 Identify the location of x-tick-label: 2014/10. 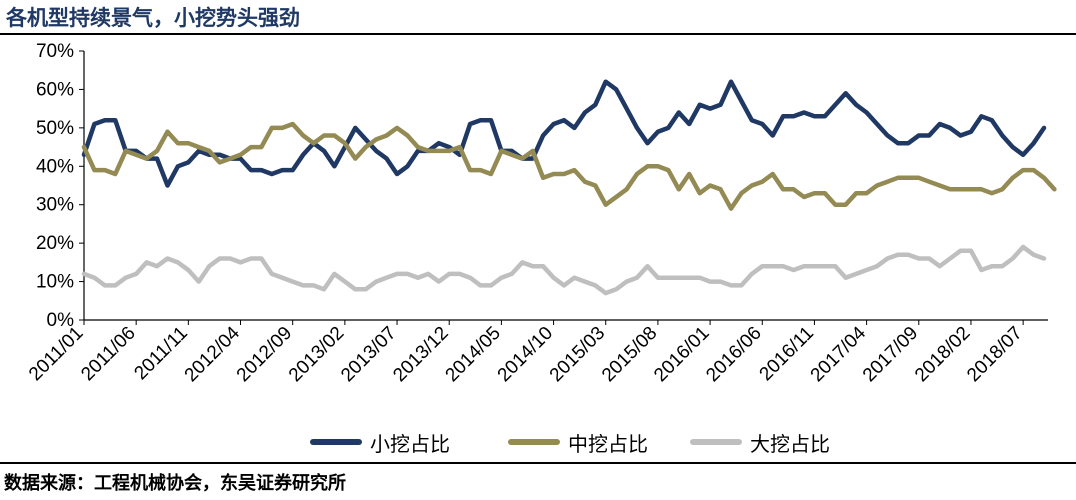
(525, 354).